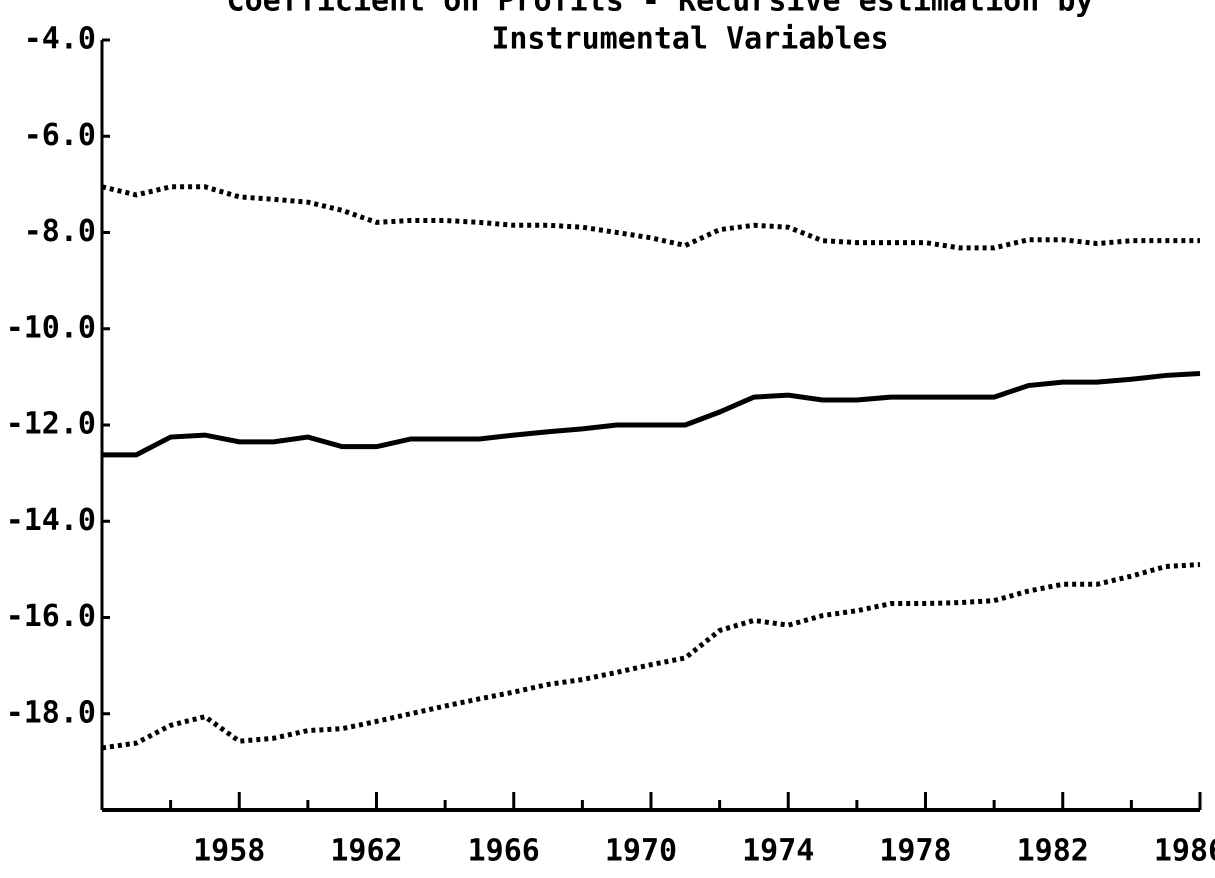  What do you see at coordinates (778, 851) in the screenshot?
I see `x-tick-label: 1974` at bounding box center [778, 851].